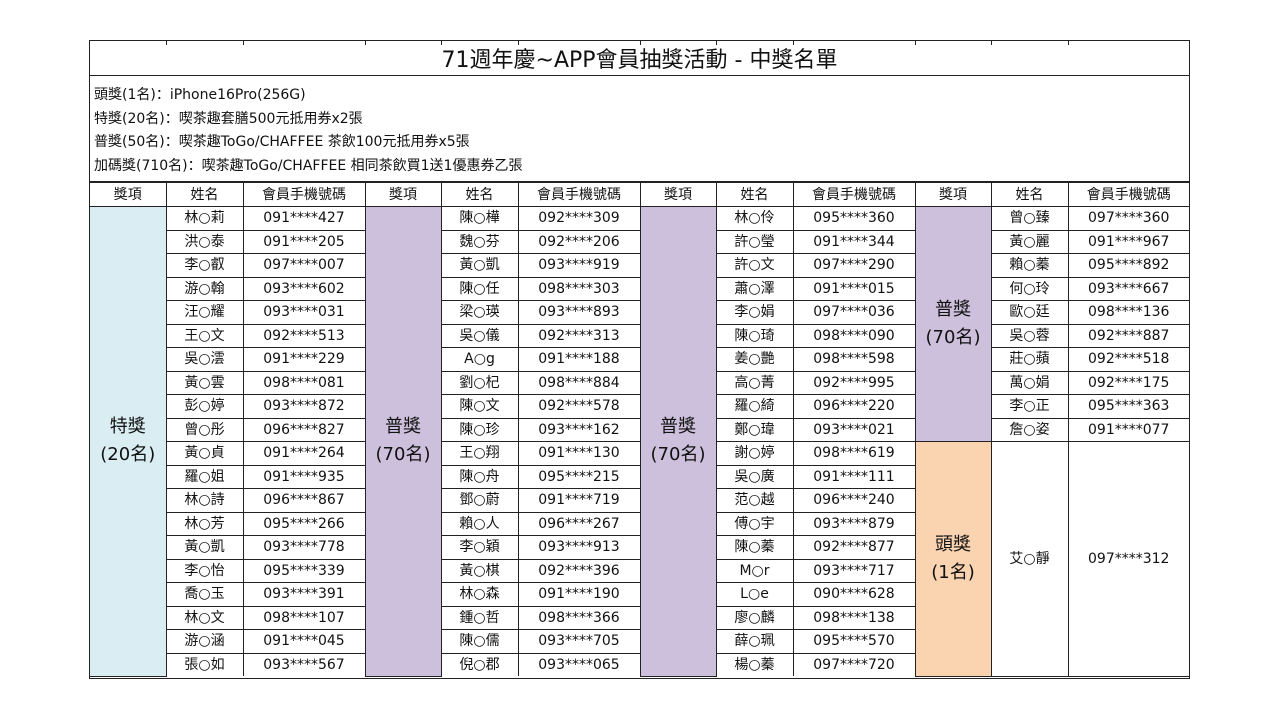 Image resolution: width=1280 pixels, height=720 pixels. What do you see at coordinates (579, 570) in the screenshot?
I see `winner-phone: 092****396` at bounding box center [579, 570].